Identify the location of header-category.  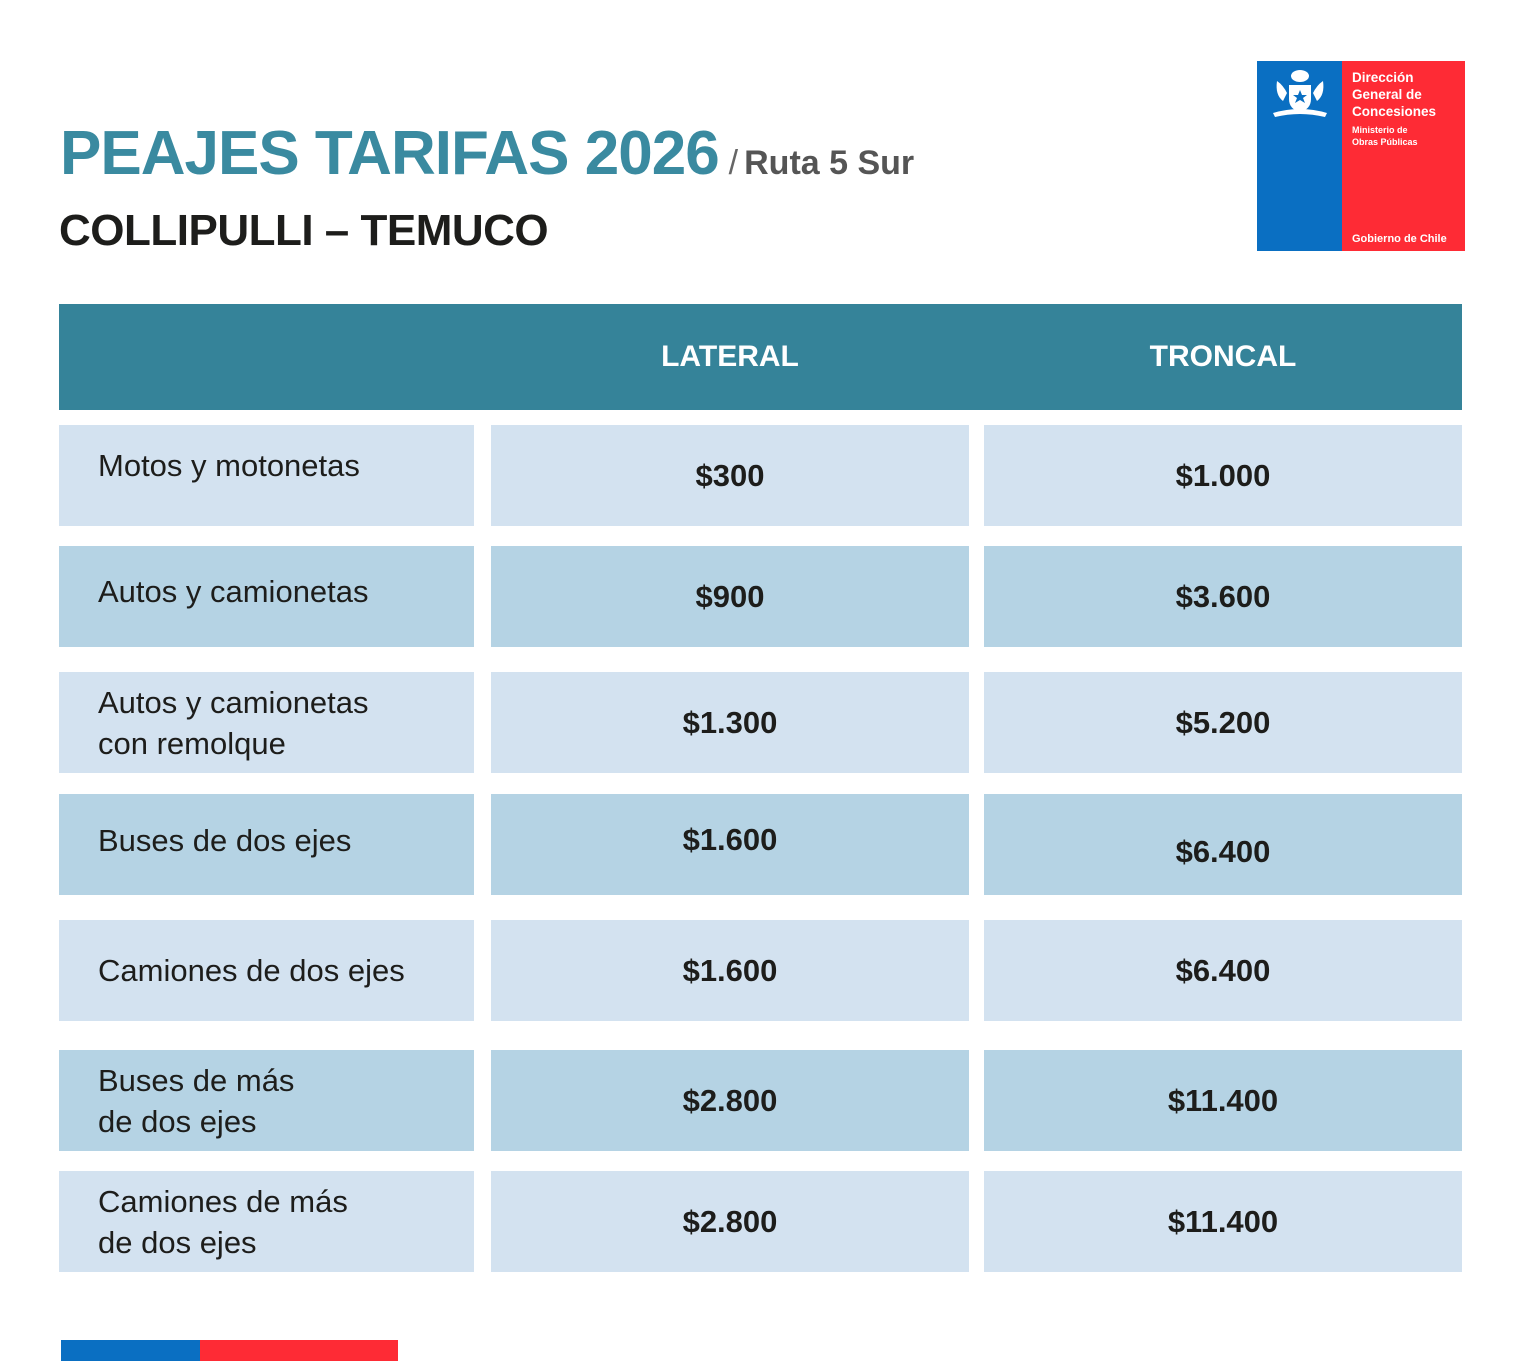
(266, 357).